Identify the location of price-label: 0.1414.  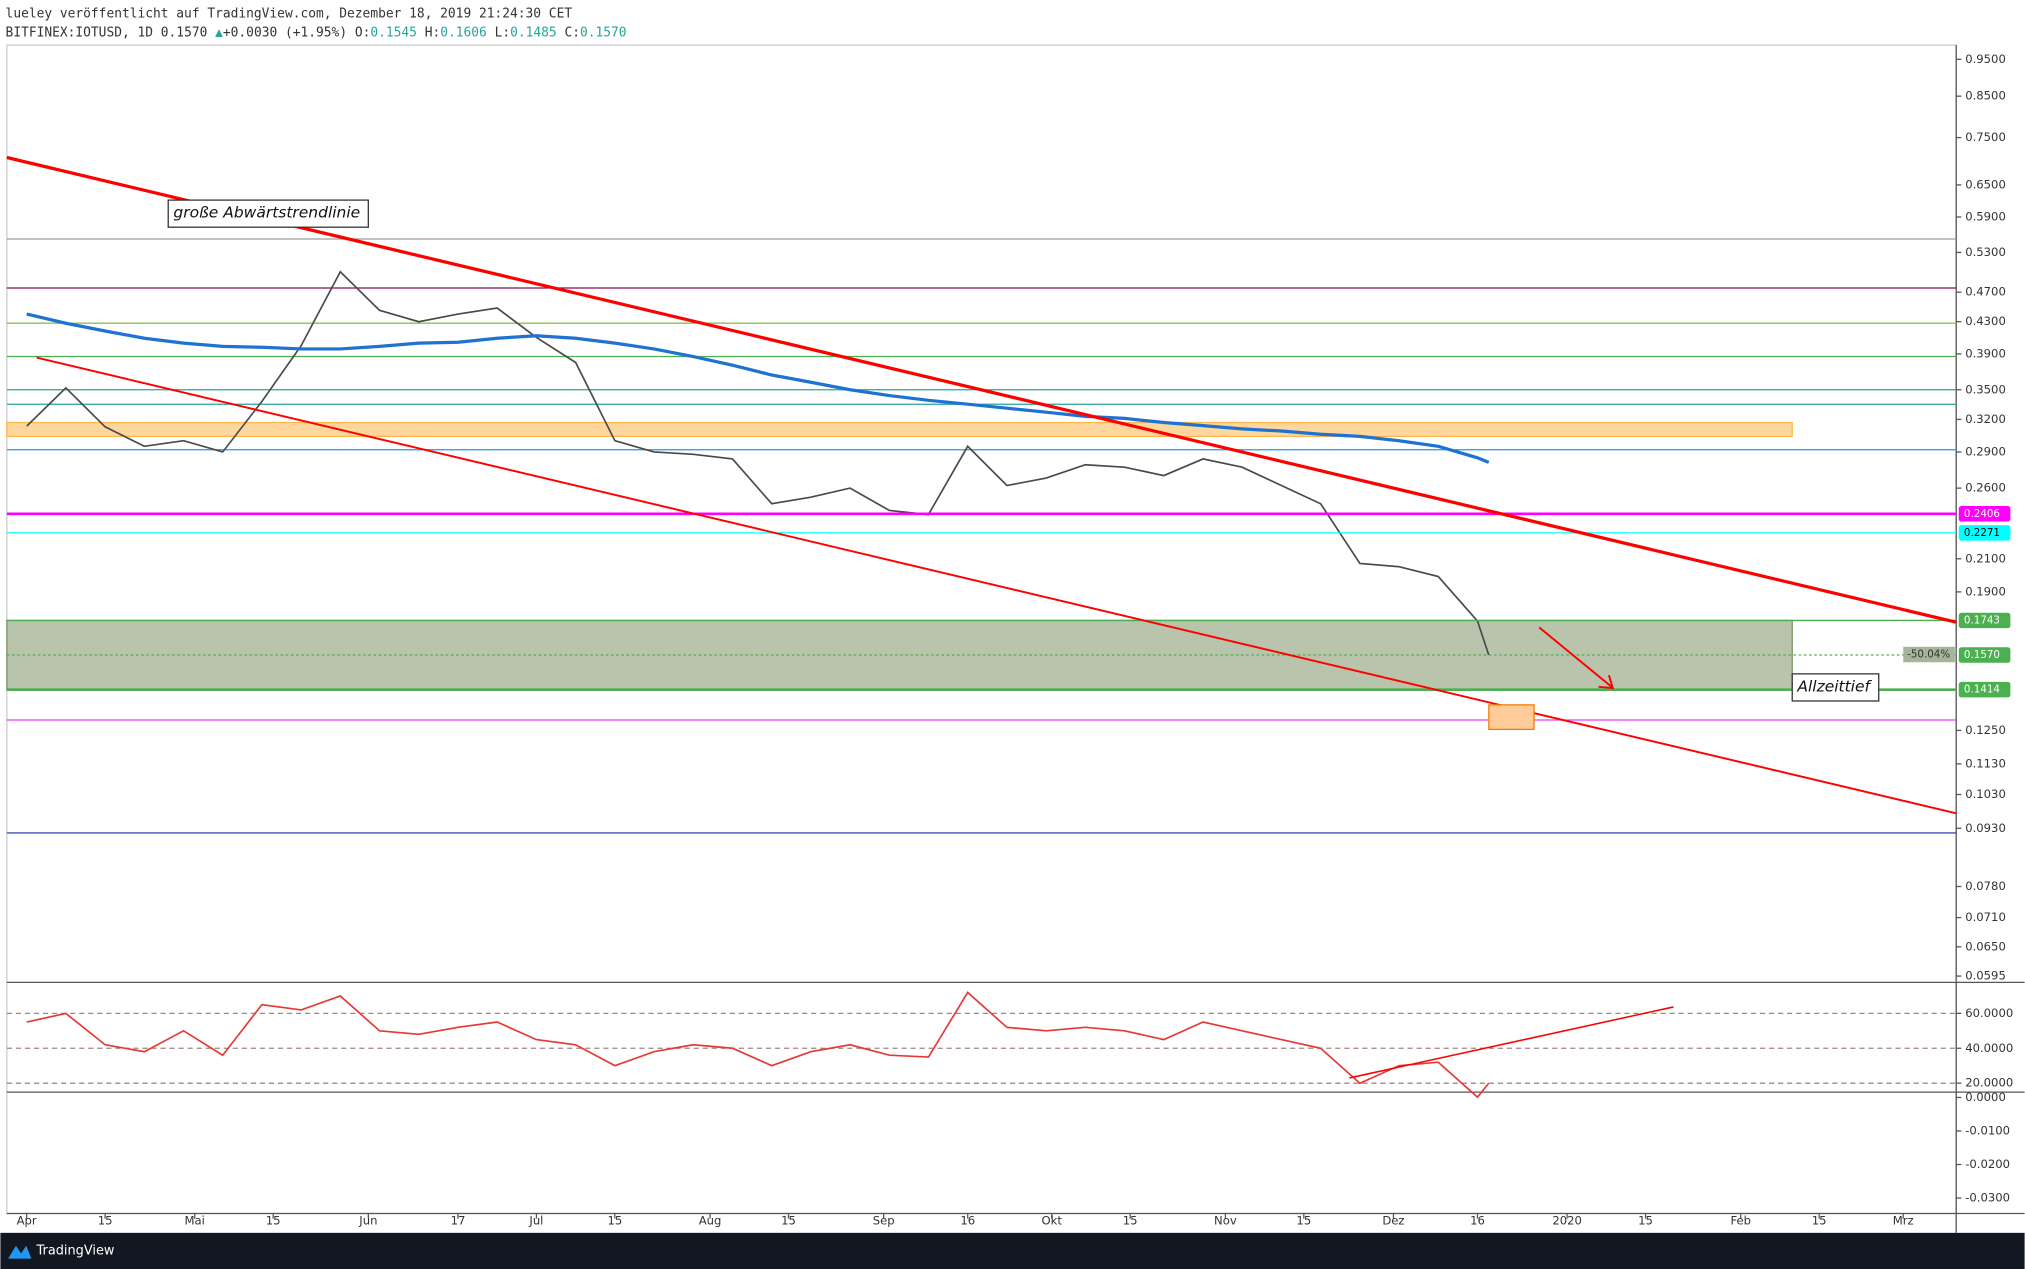
(1982, 690).